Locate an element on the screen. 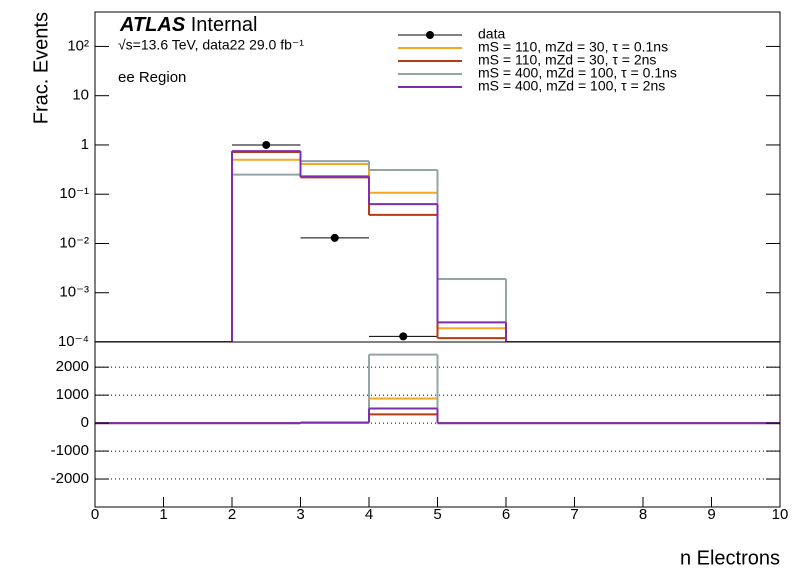  x-axis-label: n Electrons is located at coordinates (730, 558).